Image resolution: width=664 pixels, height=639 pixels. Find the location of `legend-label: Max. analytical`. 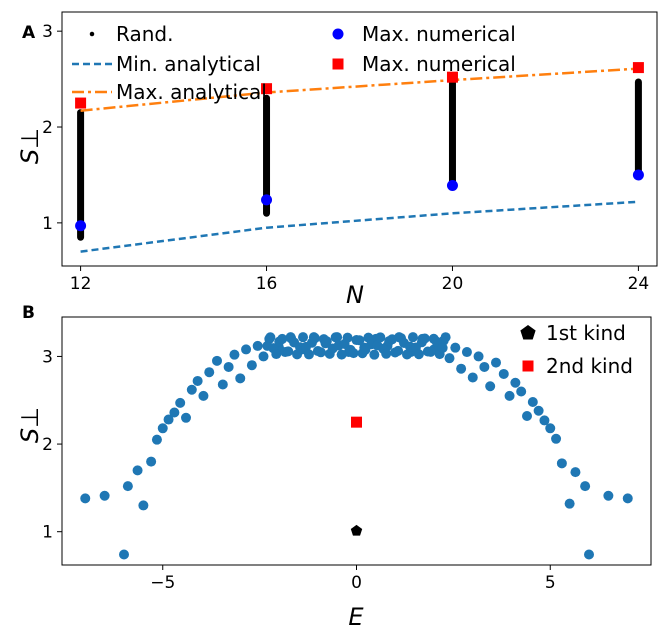

legend-label: Max. analytical is located at coordinates (191, 92).